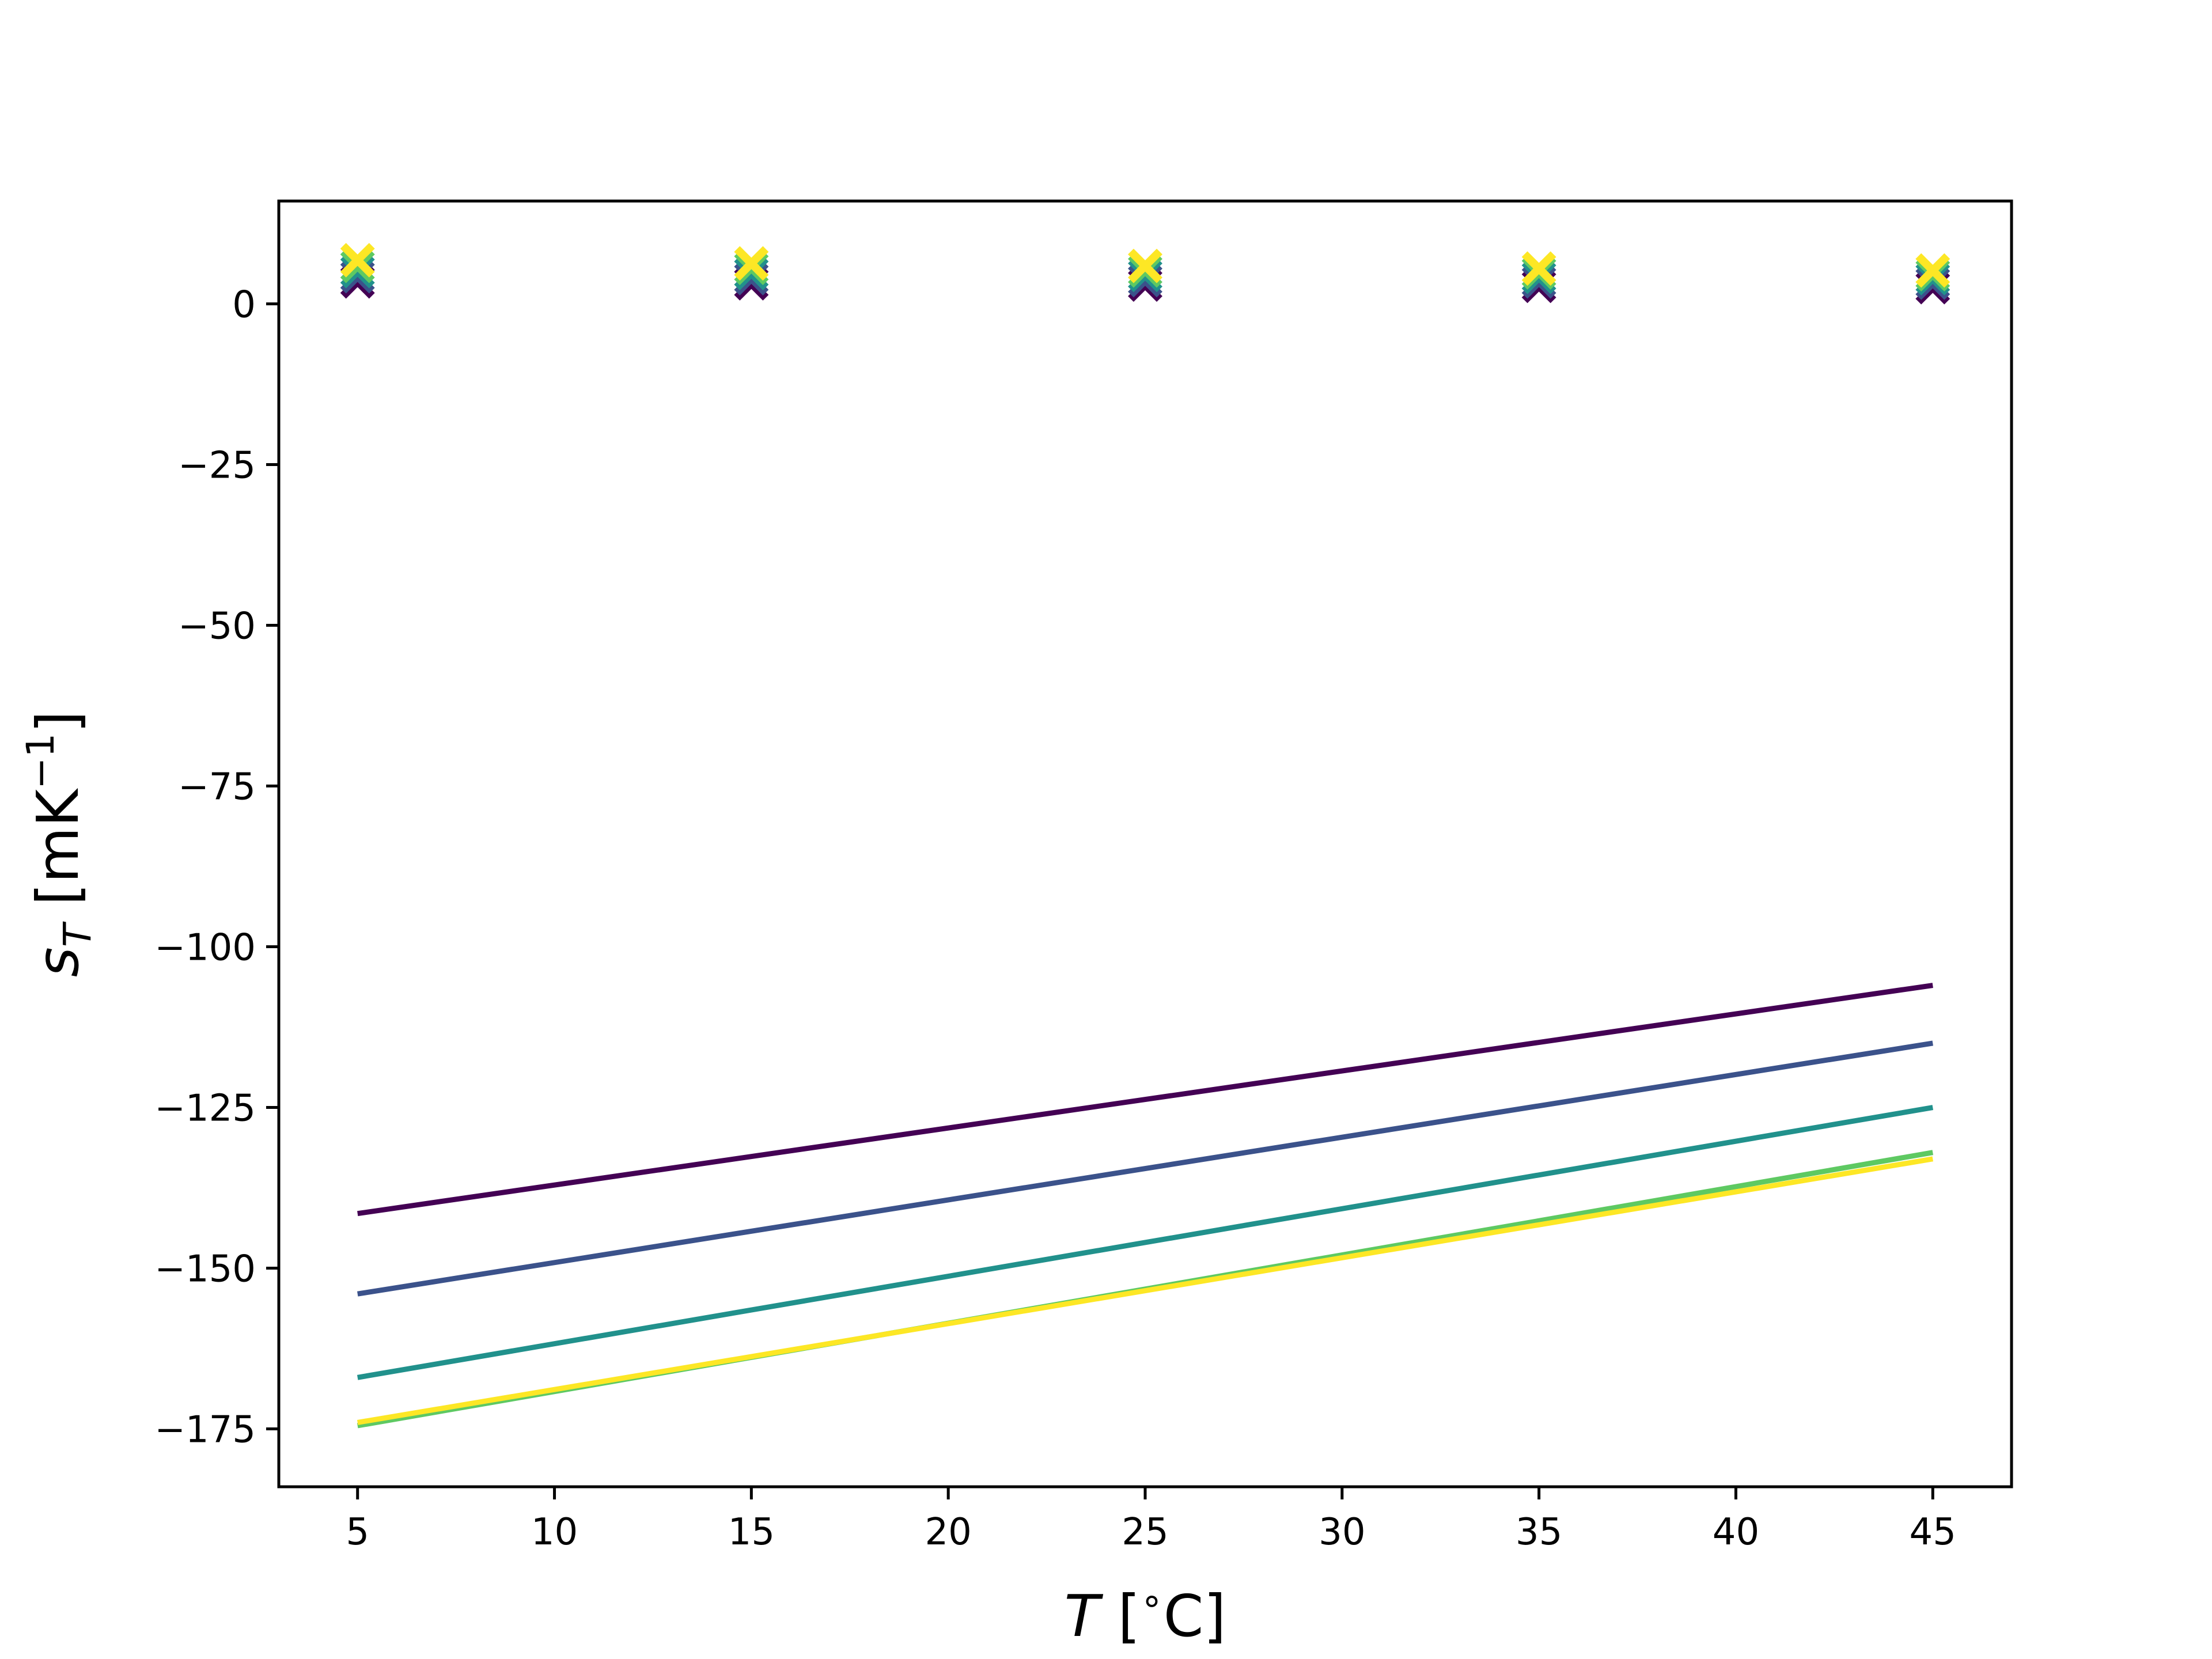  What do you see at coordinates (217, 466) in the screenshot?
I see `y-tick-label: −25` at bounding box center [217, 466].